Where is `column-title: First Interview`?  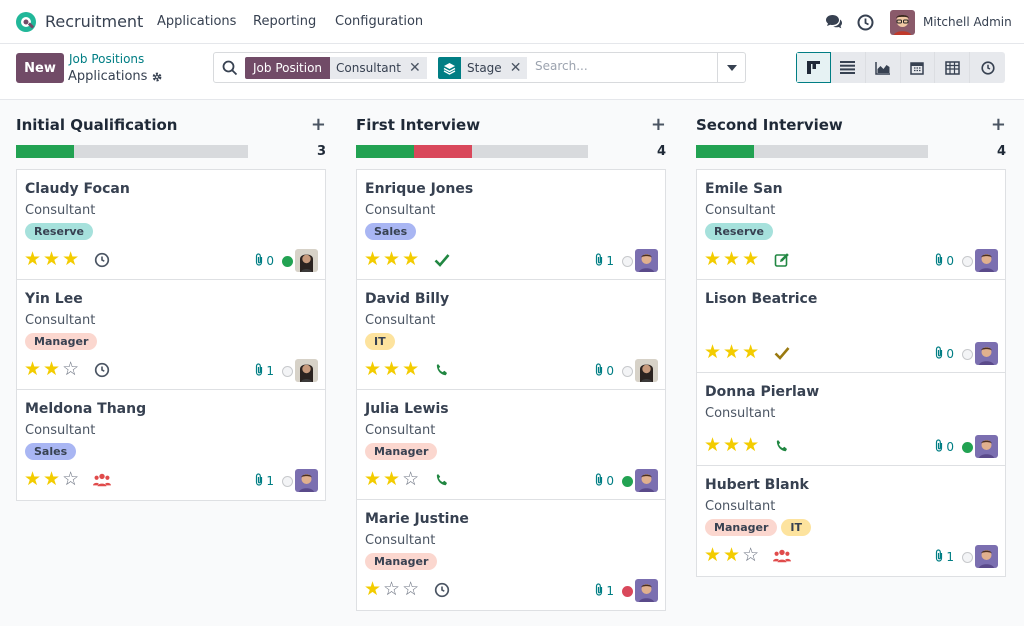
column-title: First Interview is located at coordinates (418, 125).